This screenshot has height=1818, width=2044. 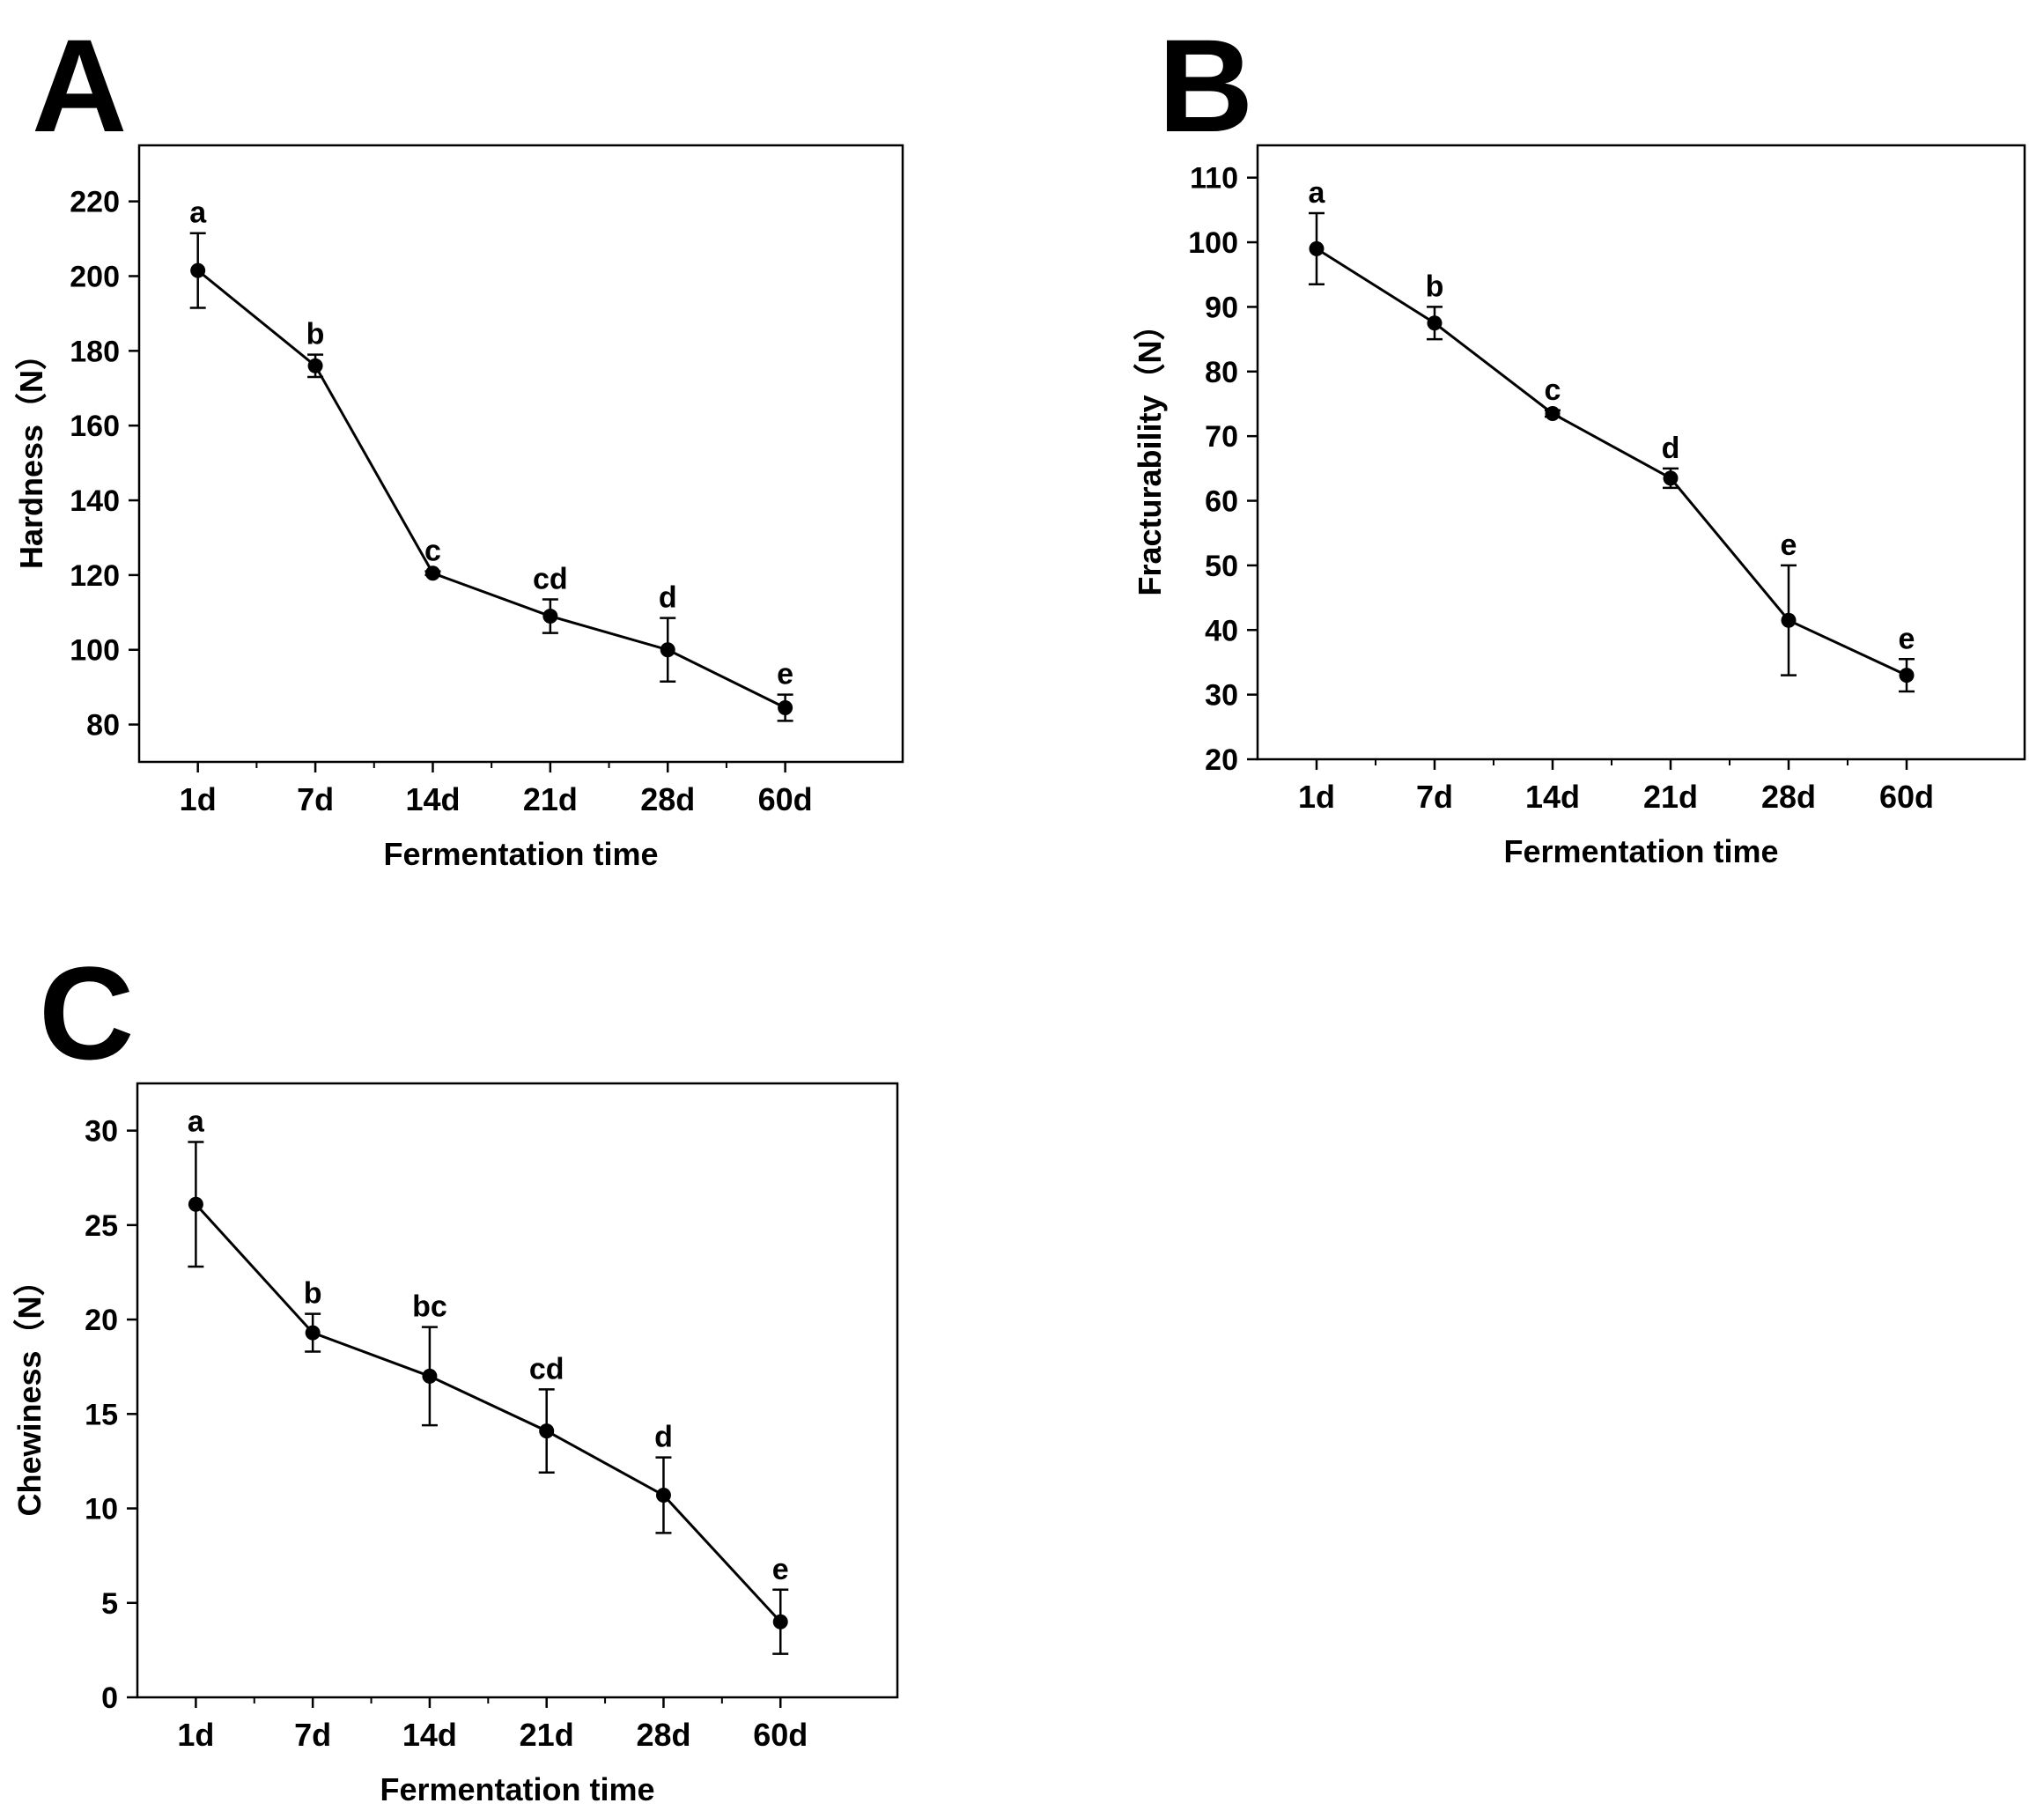 What do you see at coordinates (95, 576) in the screenshot?
I see `y-tick-label: 120` at bounding box center [95, 576].